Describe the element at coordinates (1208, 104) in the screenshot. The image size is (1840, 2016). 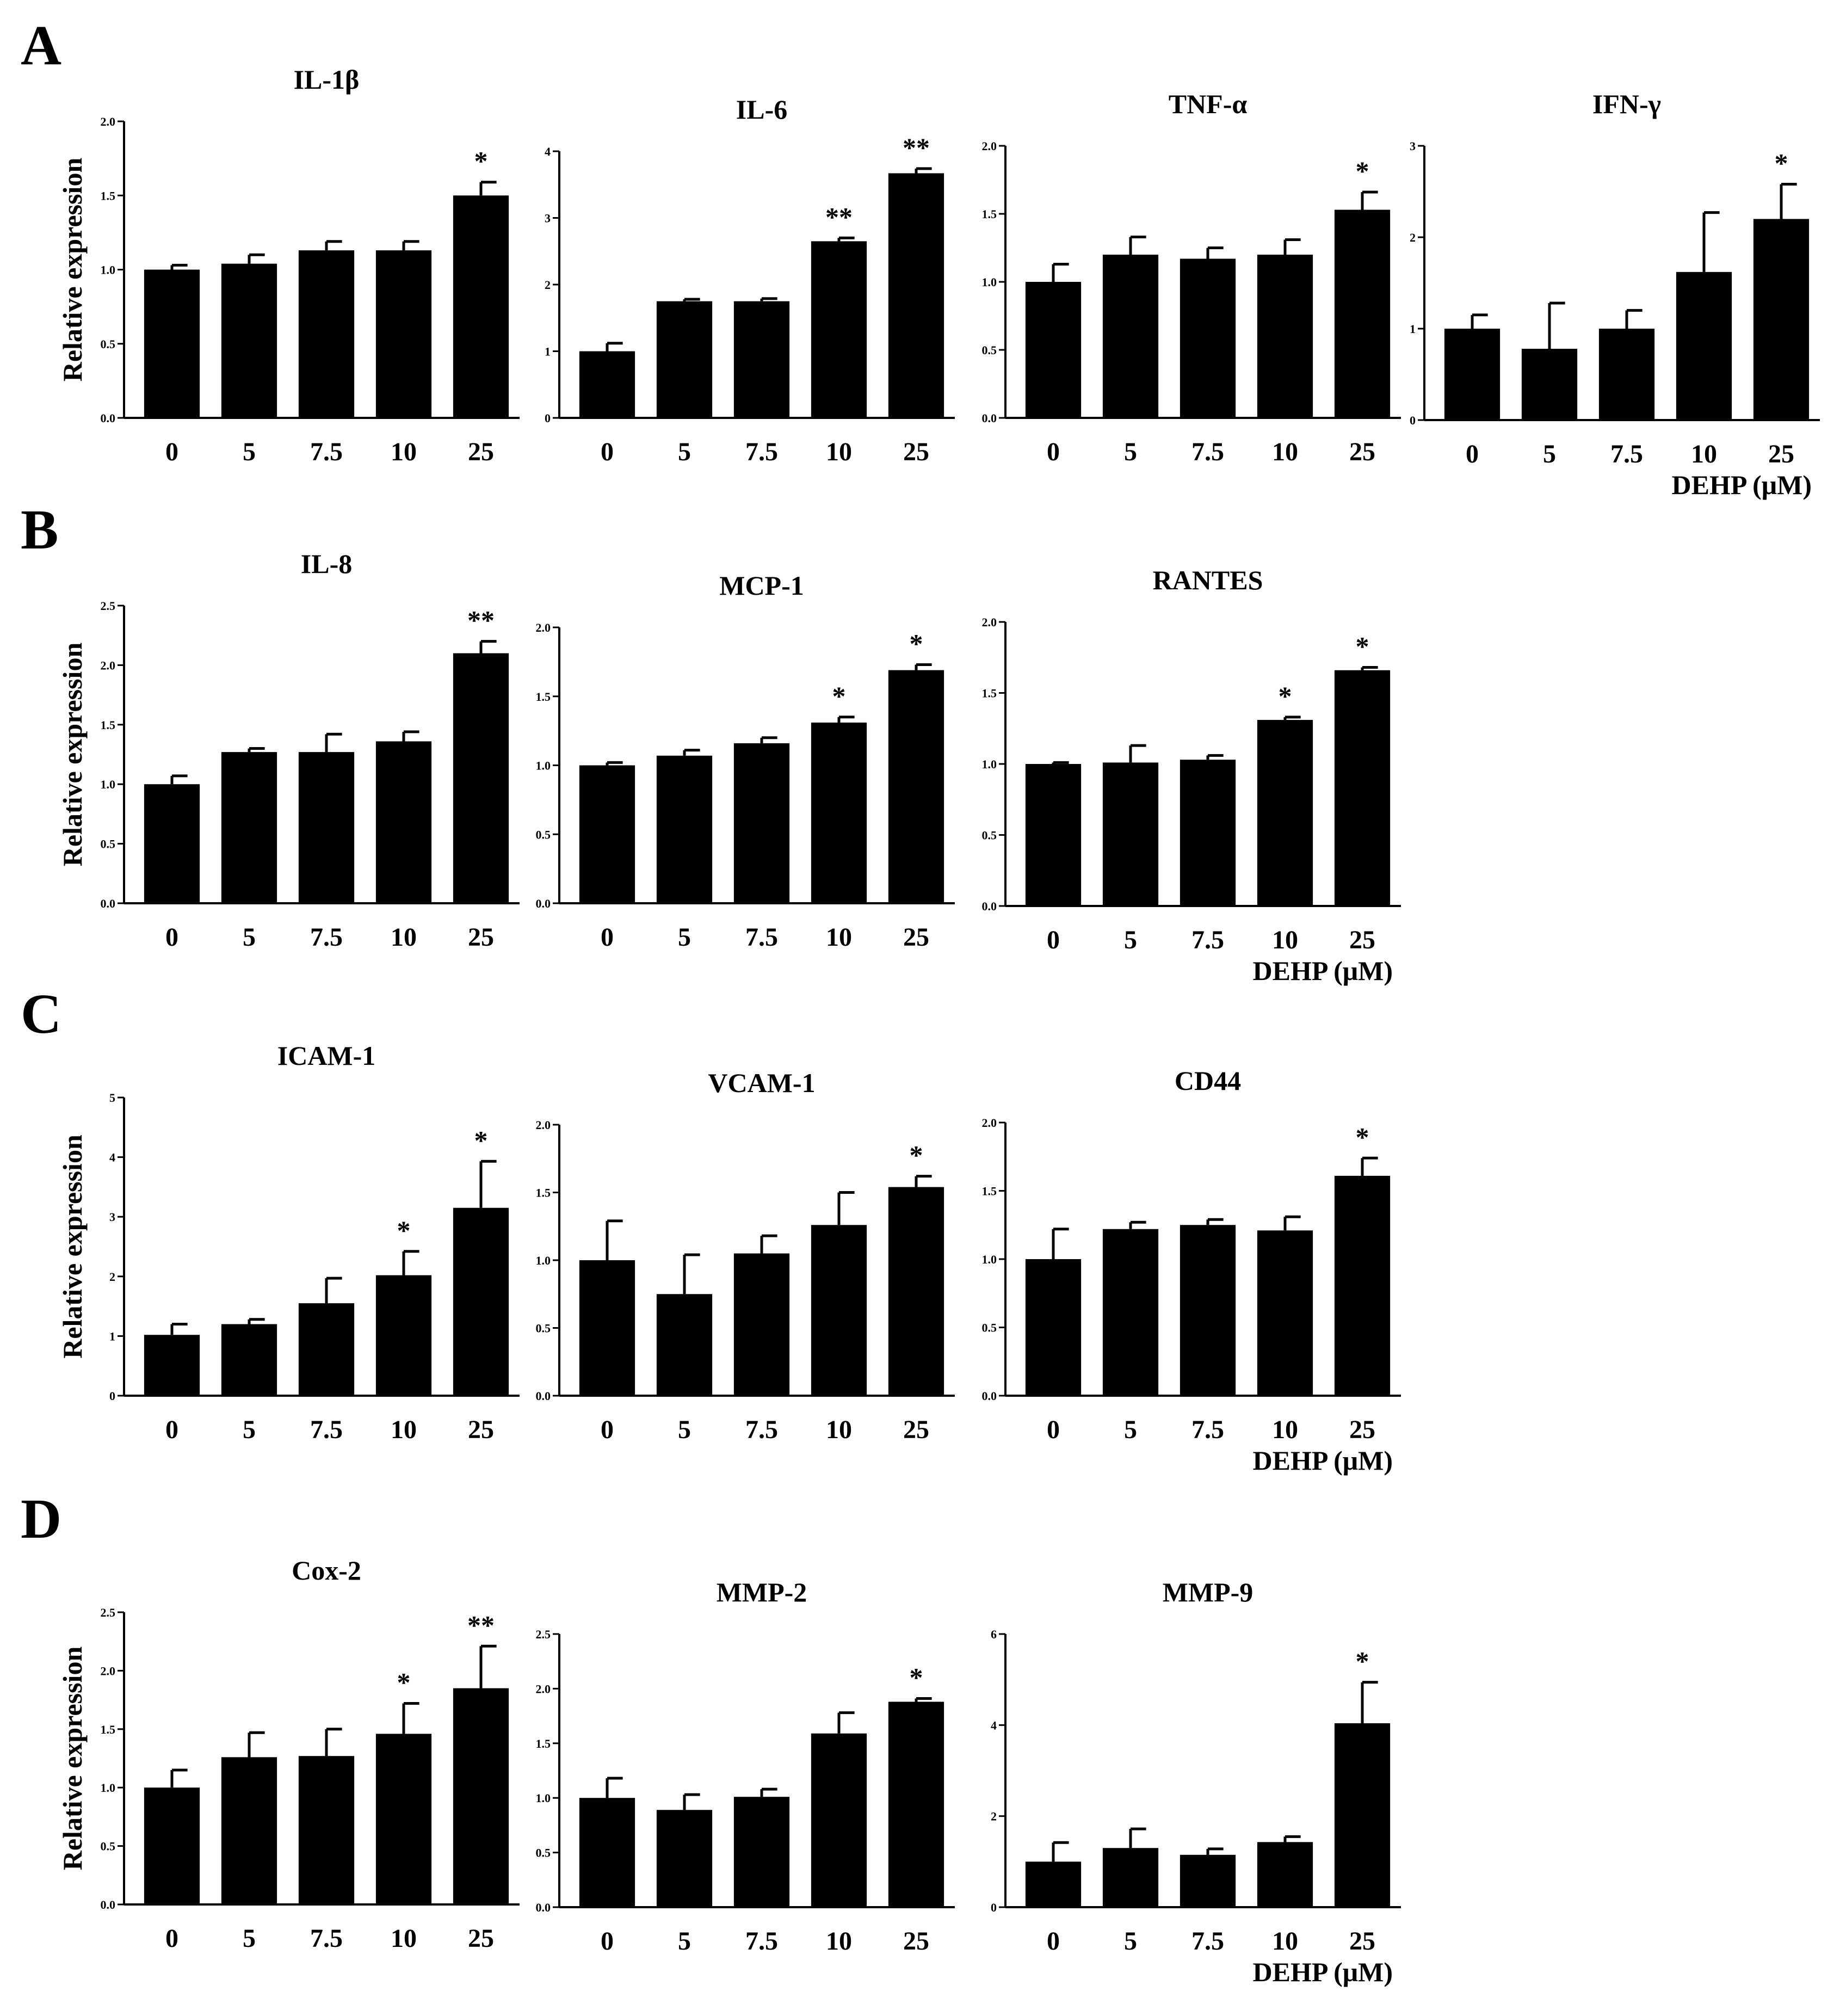
I see `chart-title-tnfa: TNF-α` at that location.